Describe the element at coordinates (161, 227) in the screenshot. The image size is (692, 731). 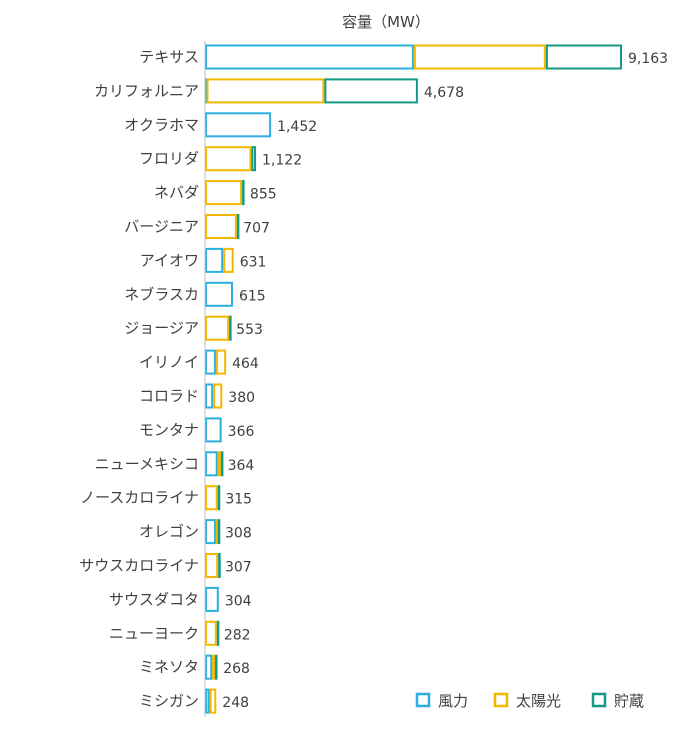
I see `category-label: バージニア` at that location.